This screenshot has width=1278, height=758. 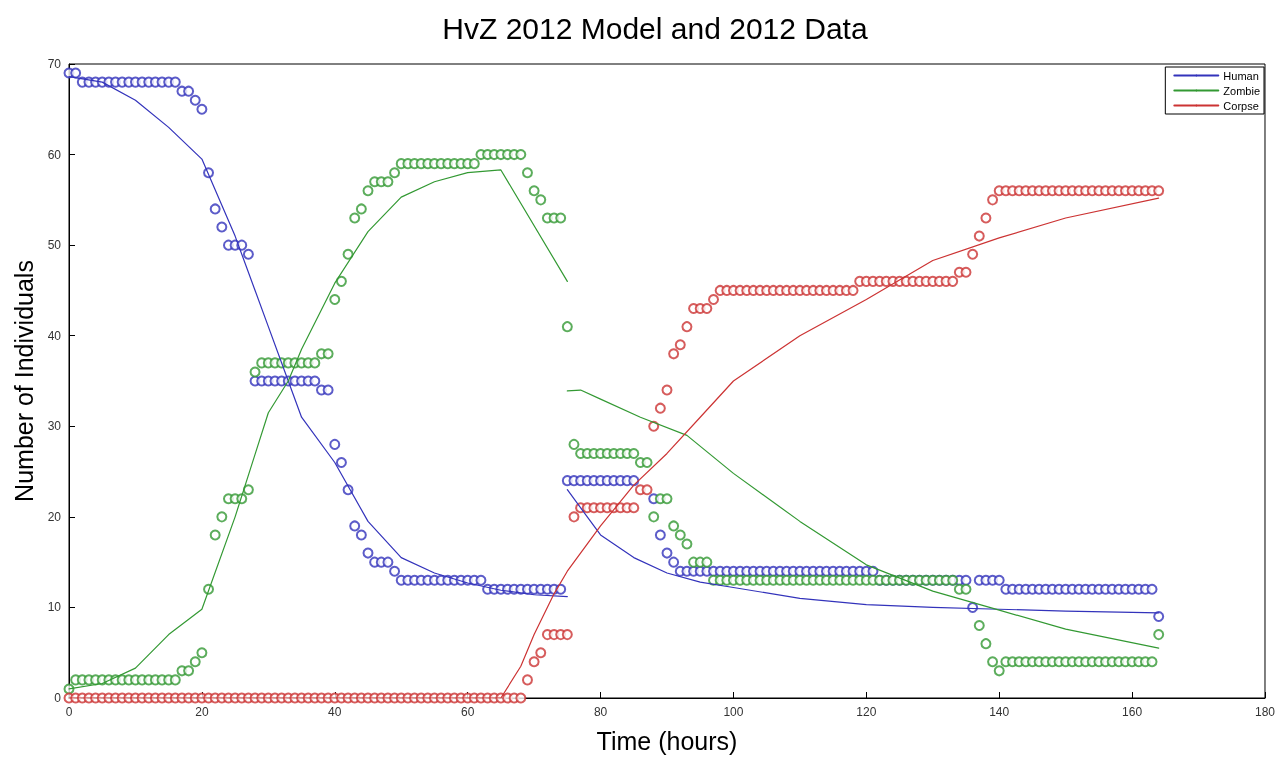 What do you see at coordinates (69, 712) in the screenshot?
I see `x-tick-label: 0` at bounding box center [69, 712].